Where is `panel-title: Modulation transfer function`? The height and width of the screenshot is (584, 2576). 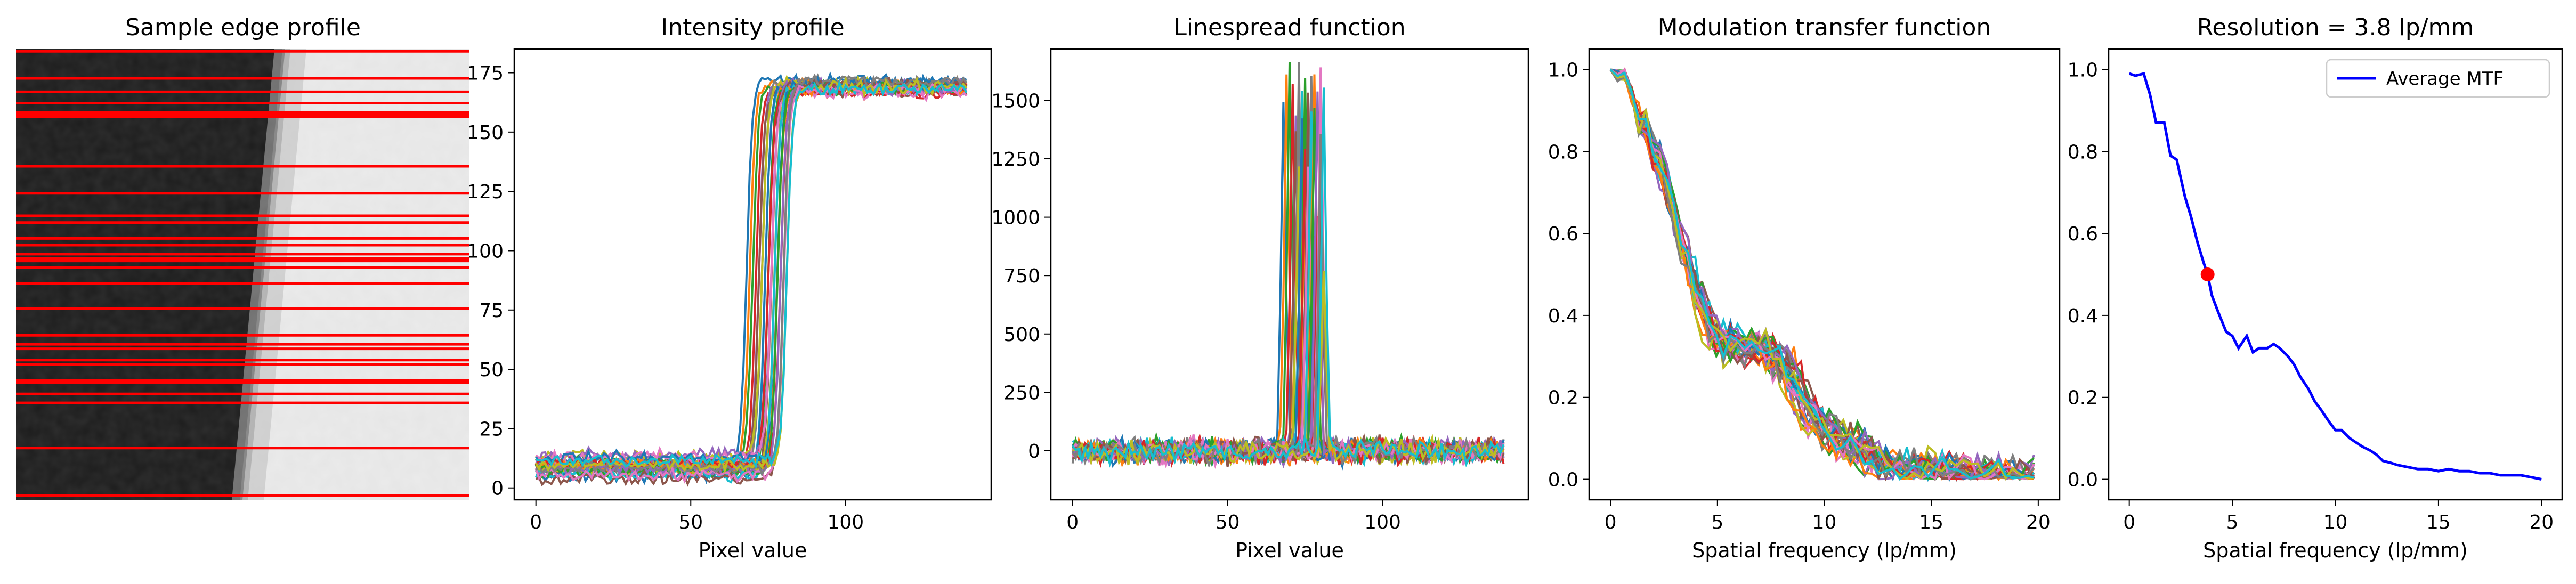 panel-title: Modulation transfer function is located at coordinates (1824, 27).